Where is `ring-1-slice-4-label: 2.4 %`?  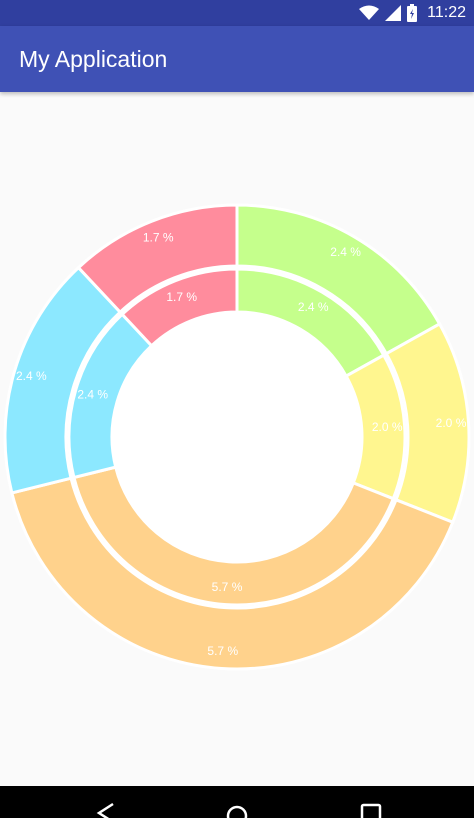
ring-1-slice-4-label: 2.4 % is located at coordinates (31, 376).